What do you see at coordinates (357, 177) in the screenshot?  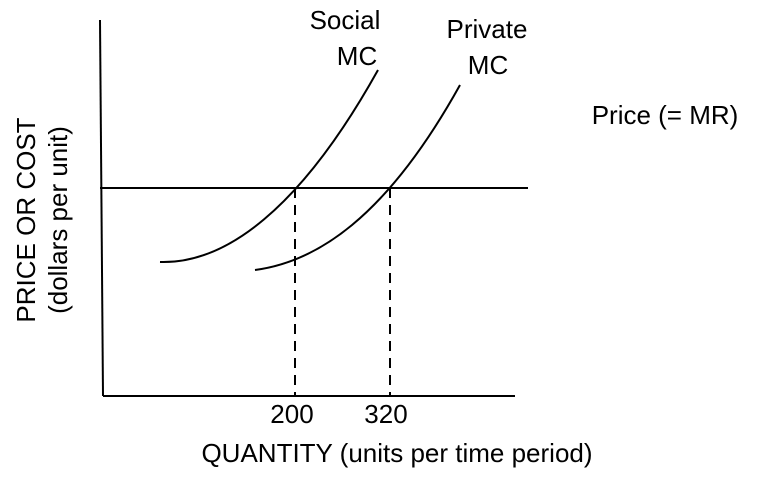 I see `private-mc-curve` at bounding box center [357, 177].